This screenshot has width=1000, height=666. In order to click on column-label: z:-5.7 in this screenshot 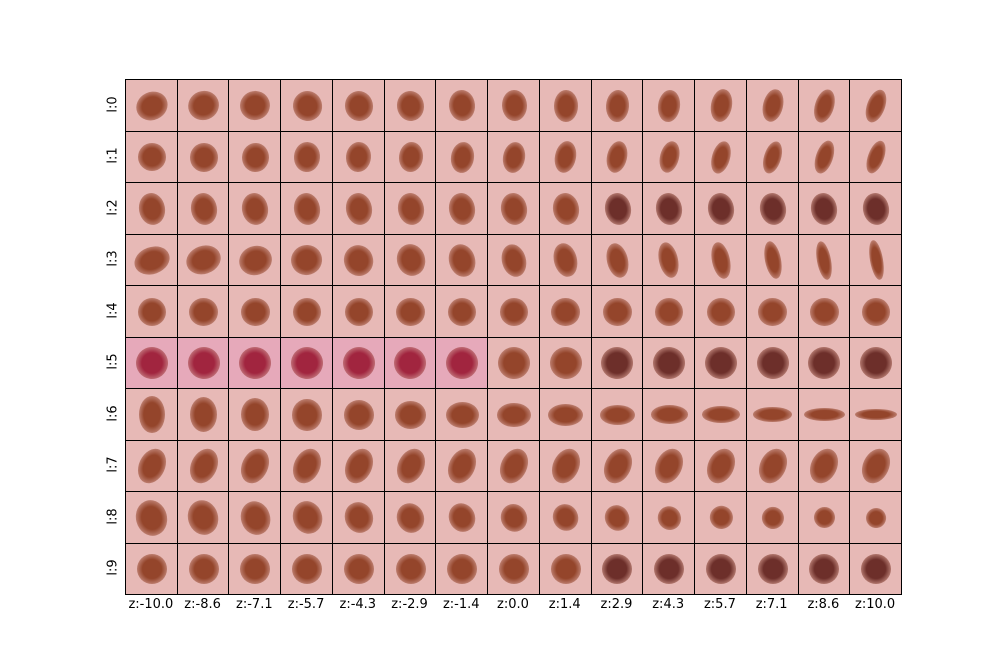, I will do `click(306, 604)`.